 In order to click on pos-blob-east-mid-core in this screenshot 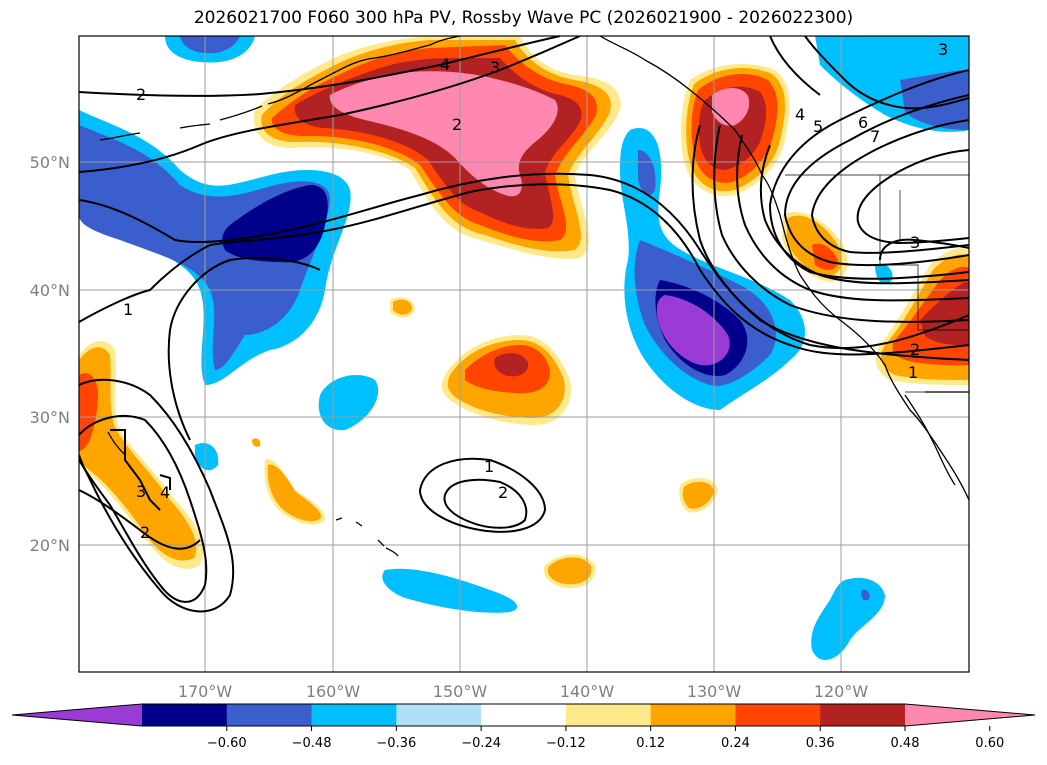, I will do `click(825, 256)`.